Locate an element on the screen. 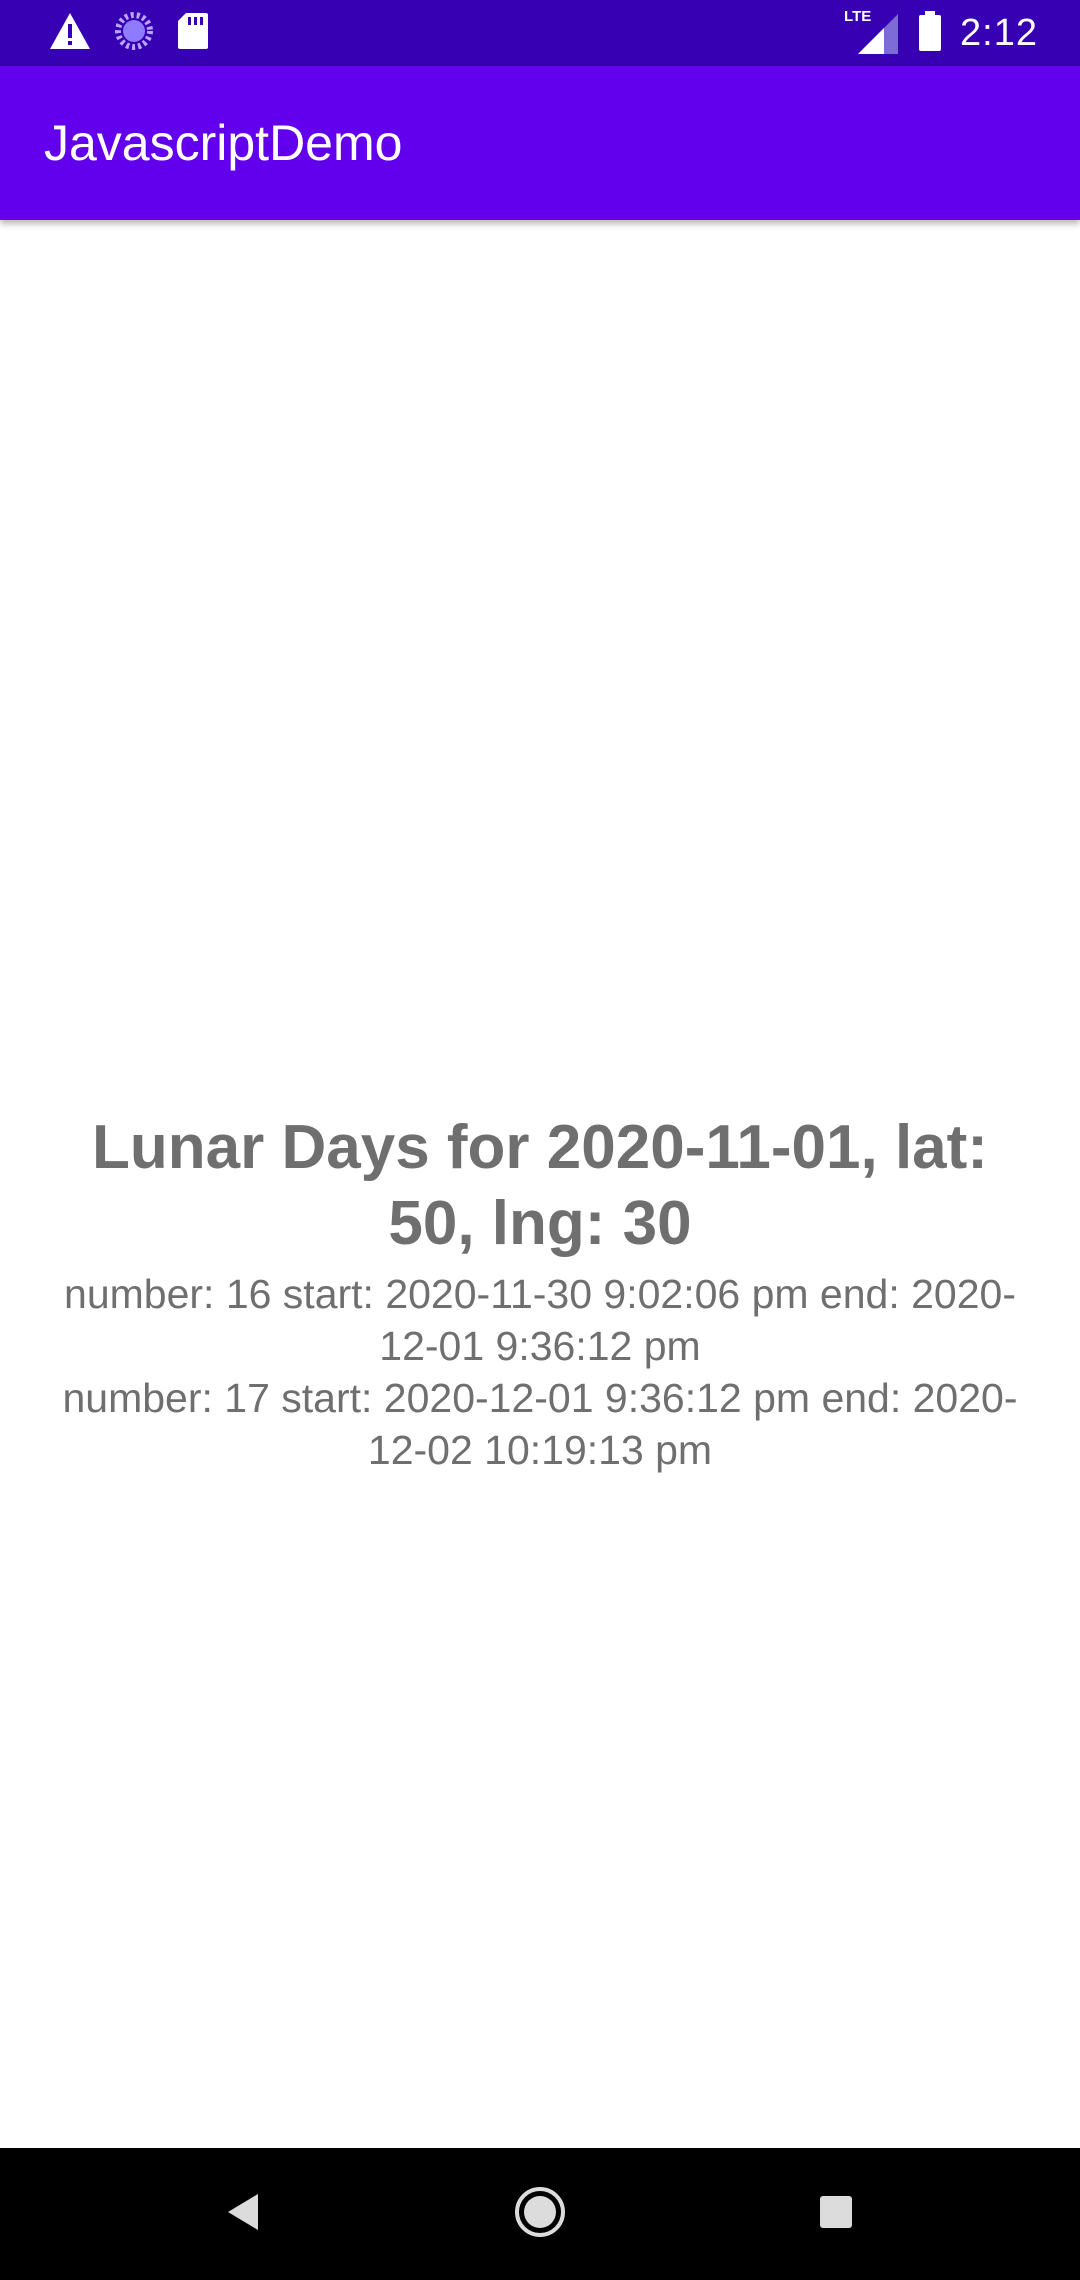 The height and width of the screenshot is (2280, 1080). back-button is located at coordinates (242, 2214).